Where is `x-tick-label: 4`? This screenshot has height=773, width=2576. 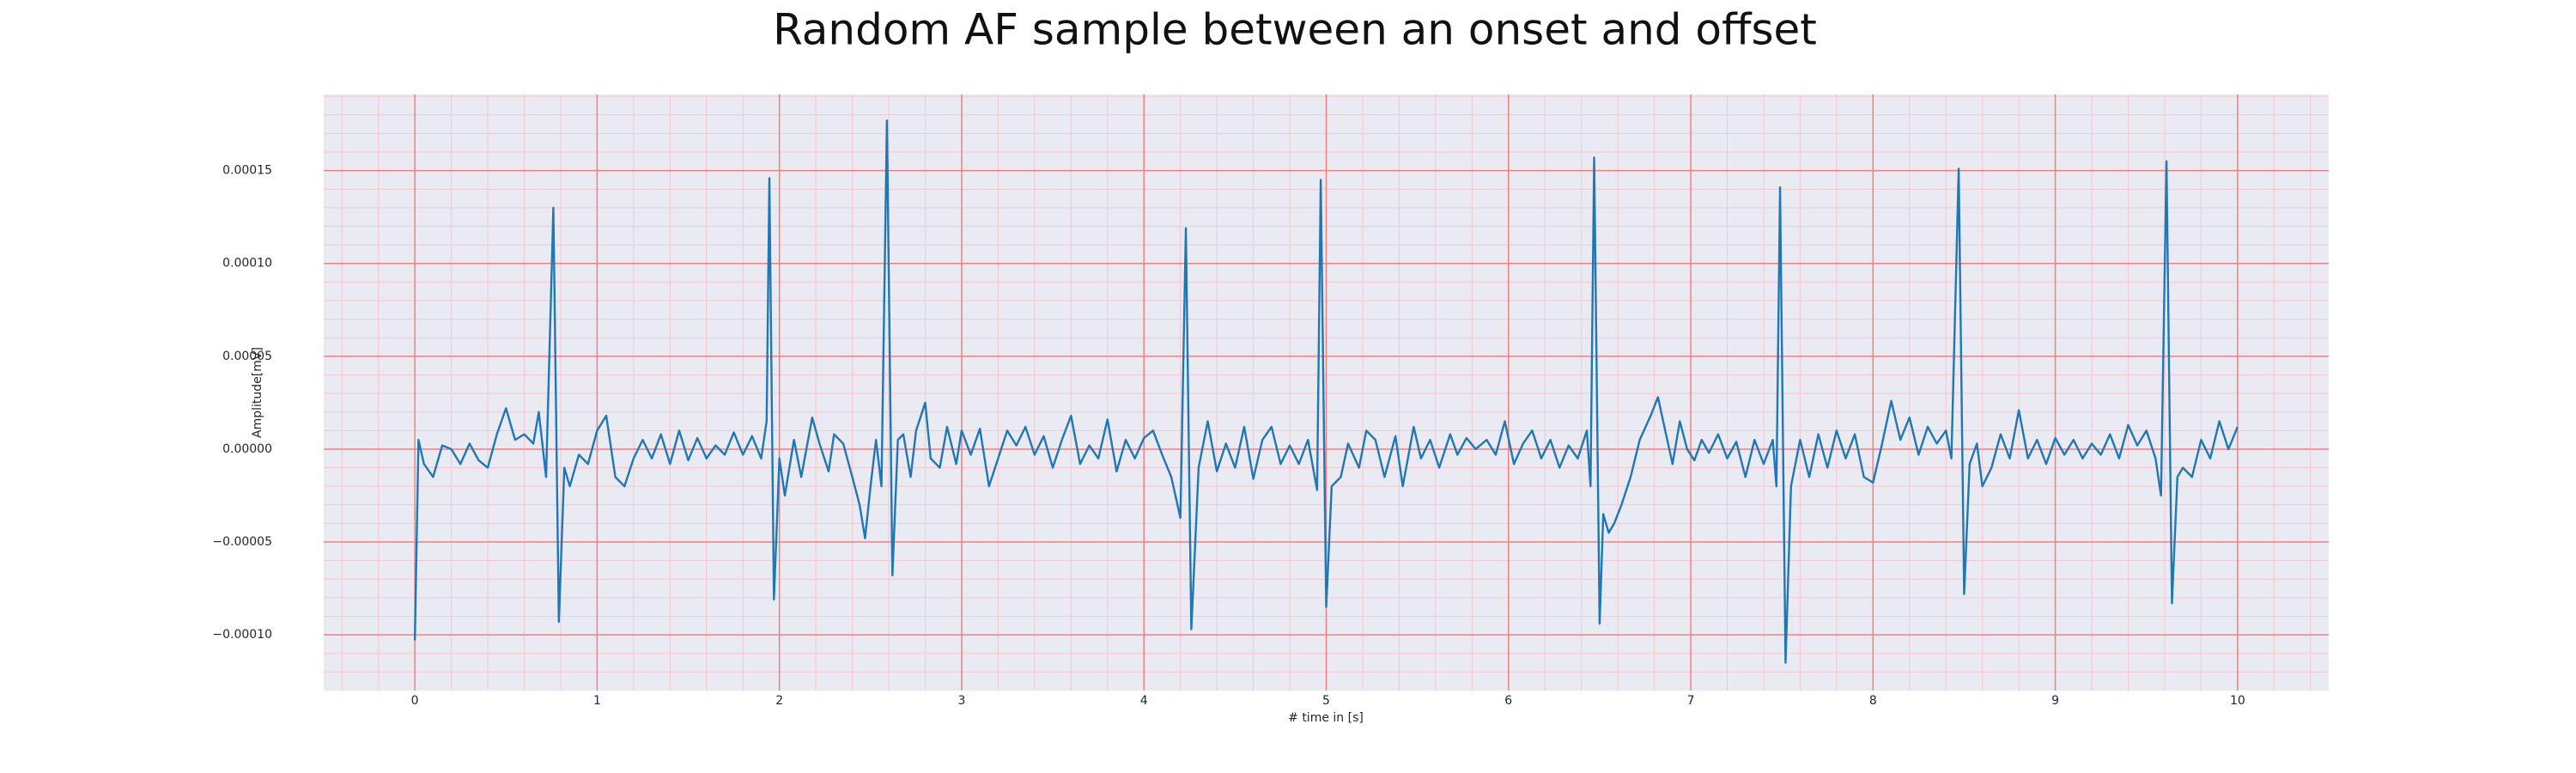 x-tick-label: 4 is located at coordinates (1144, 701).